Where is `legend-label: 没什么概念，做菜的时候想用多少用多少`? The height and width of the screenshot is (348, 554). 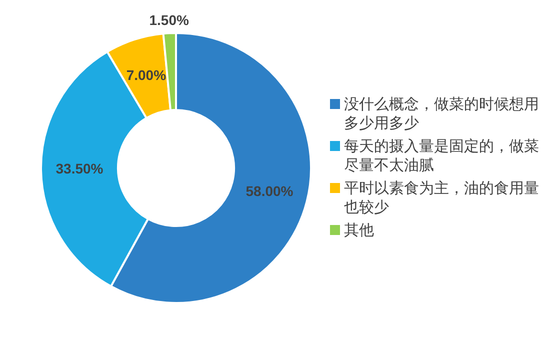 legend-label: 没什么概念，做菜的时候想用多少用多少 is located at coordinates (442, 114).